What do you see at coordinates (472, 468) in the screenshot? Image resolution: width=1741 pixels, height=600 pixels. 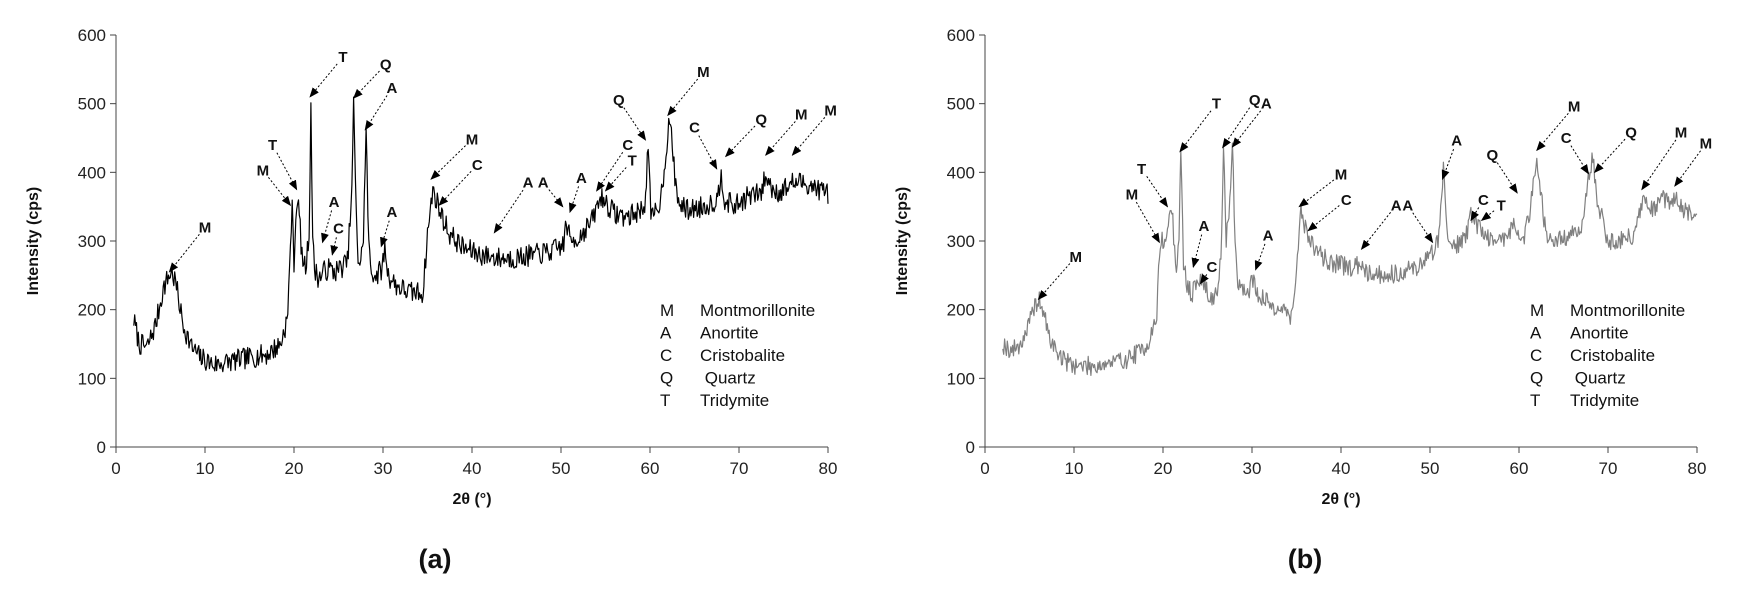 I see `x-tick-label: 40` at bounding box center [472, 468].